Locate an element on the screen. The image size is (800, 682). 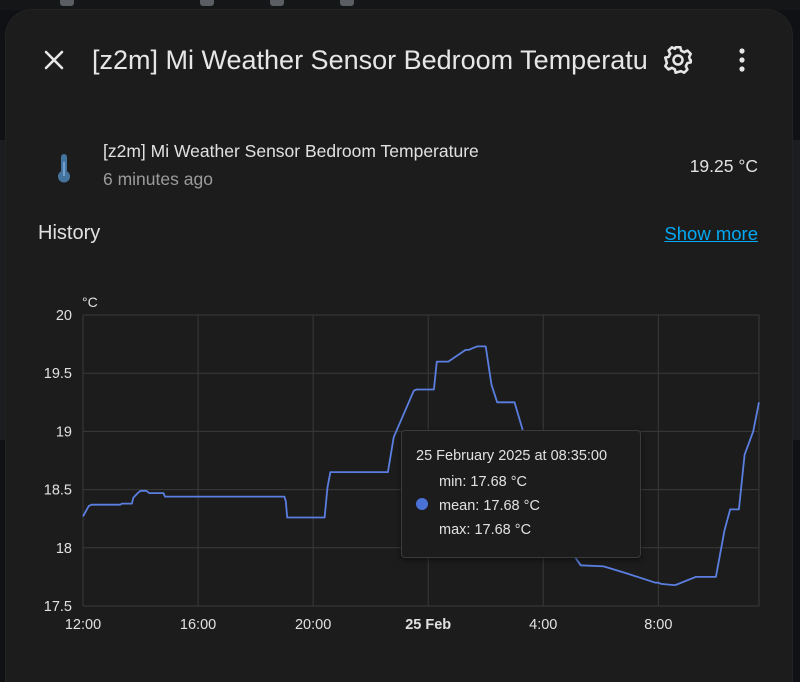
y-tick-label: 20 is located at coordinates (64, 316).